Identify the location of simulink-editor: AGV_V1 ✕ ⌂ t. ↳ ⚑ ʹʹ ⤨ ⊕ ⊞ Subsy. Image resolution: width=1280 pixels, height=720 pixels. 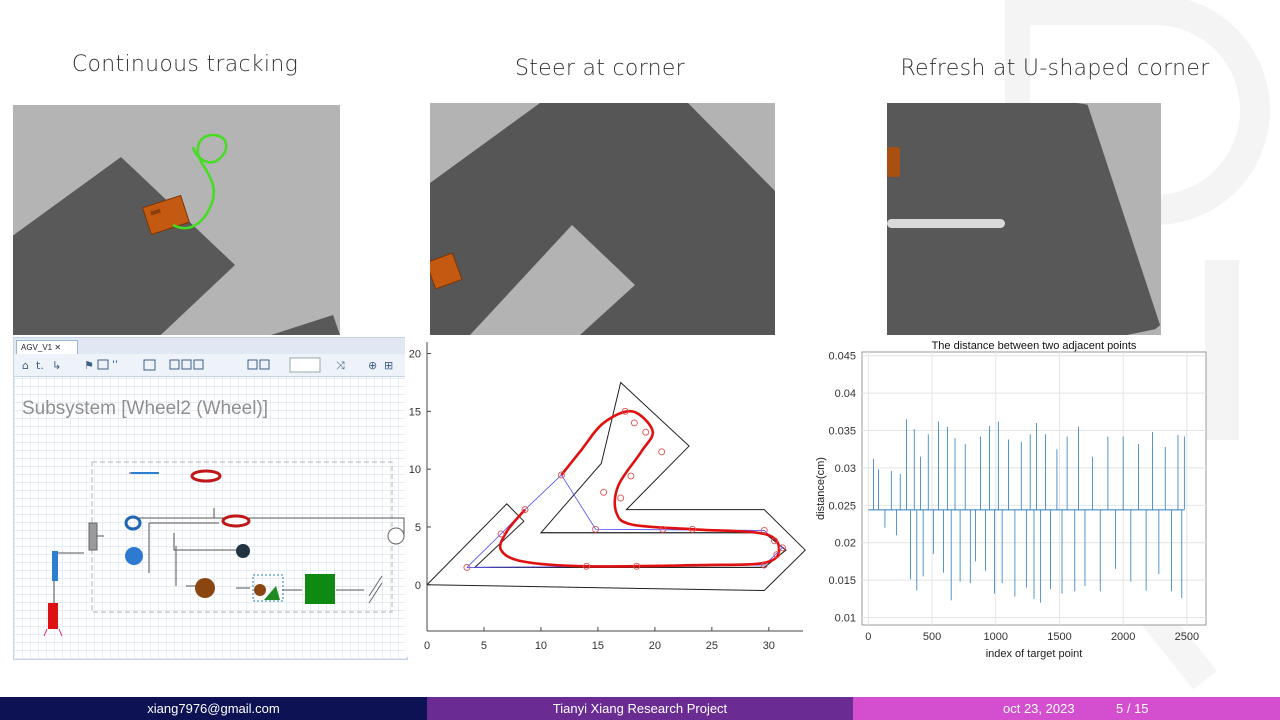
(210, 498).